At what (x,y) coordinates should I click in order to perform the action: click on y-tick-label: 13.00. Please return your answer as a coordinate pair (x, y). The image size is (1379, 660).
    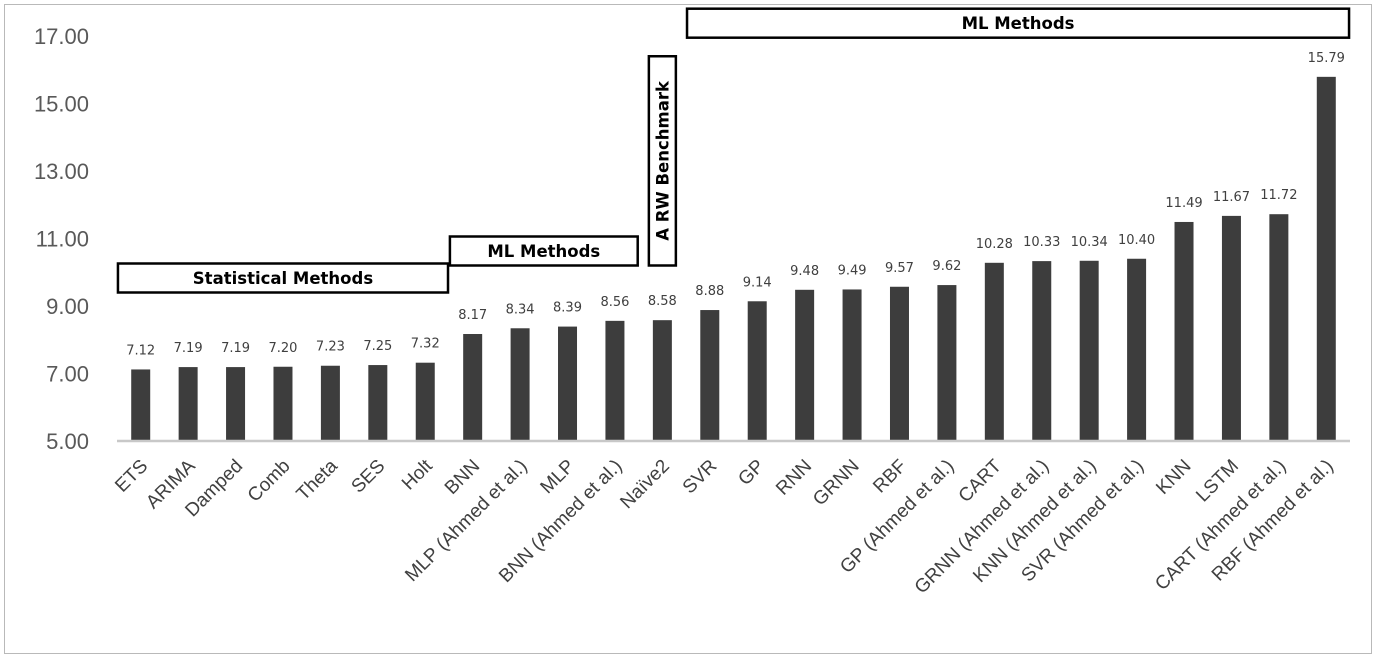
    Looking at the image, I should click on (61, 171).